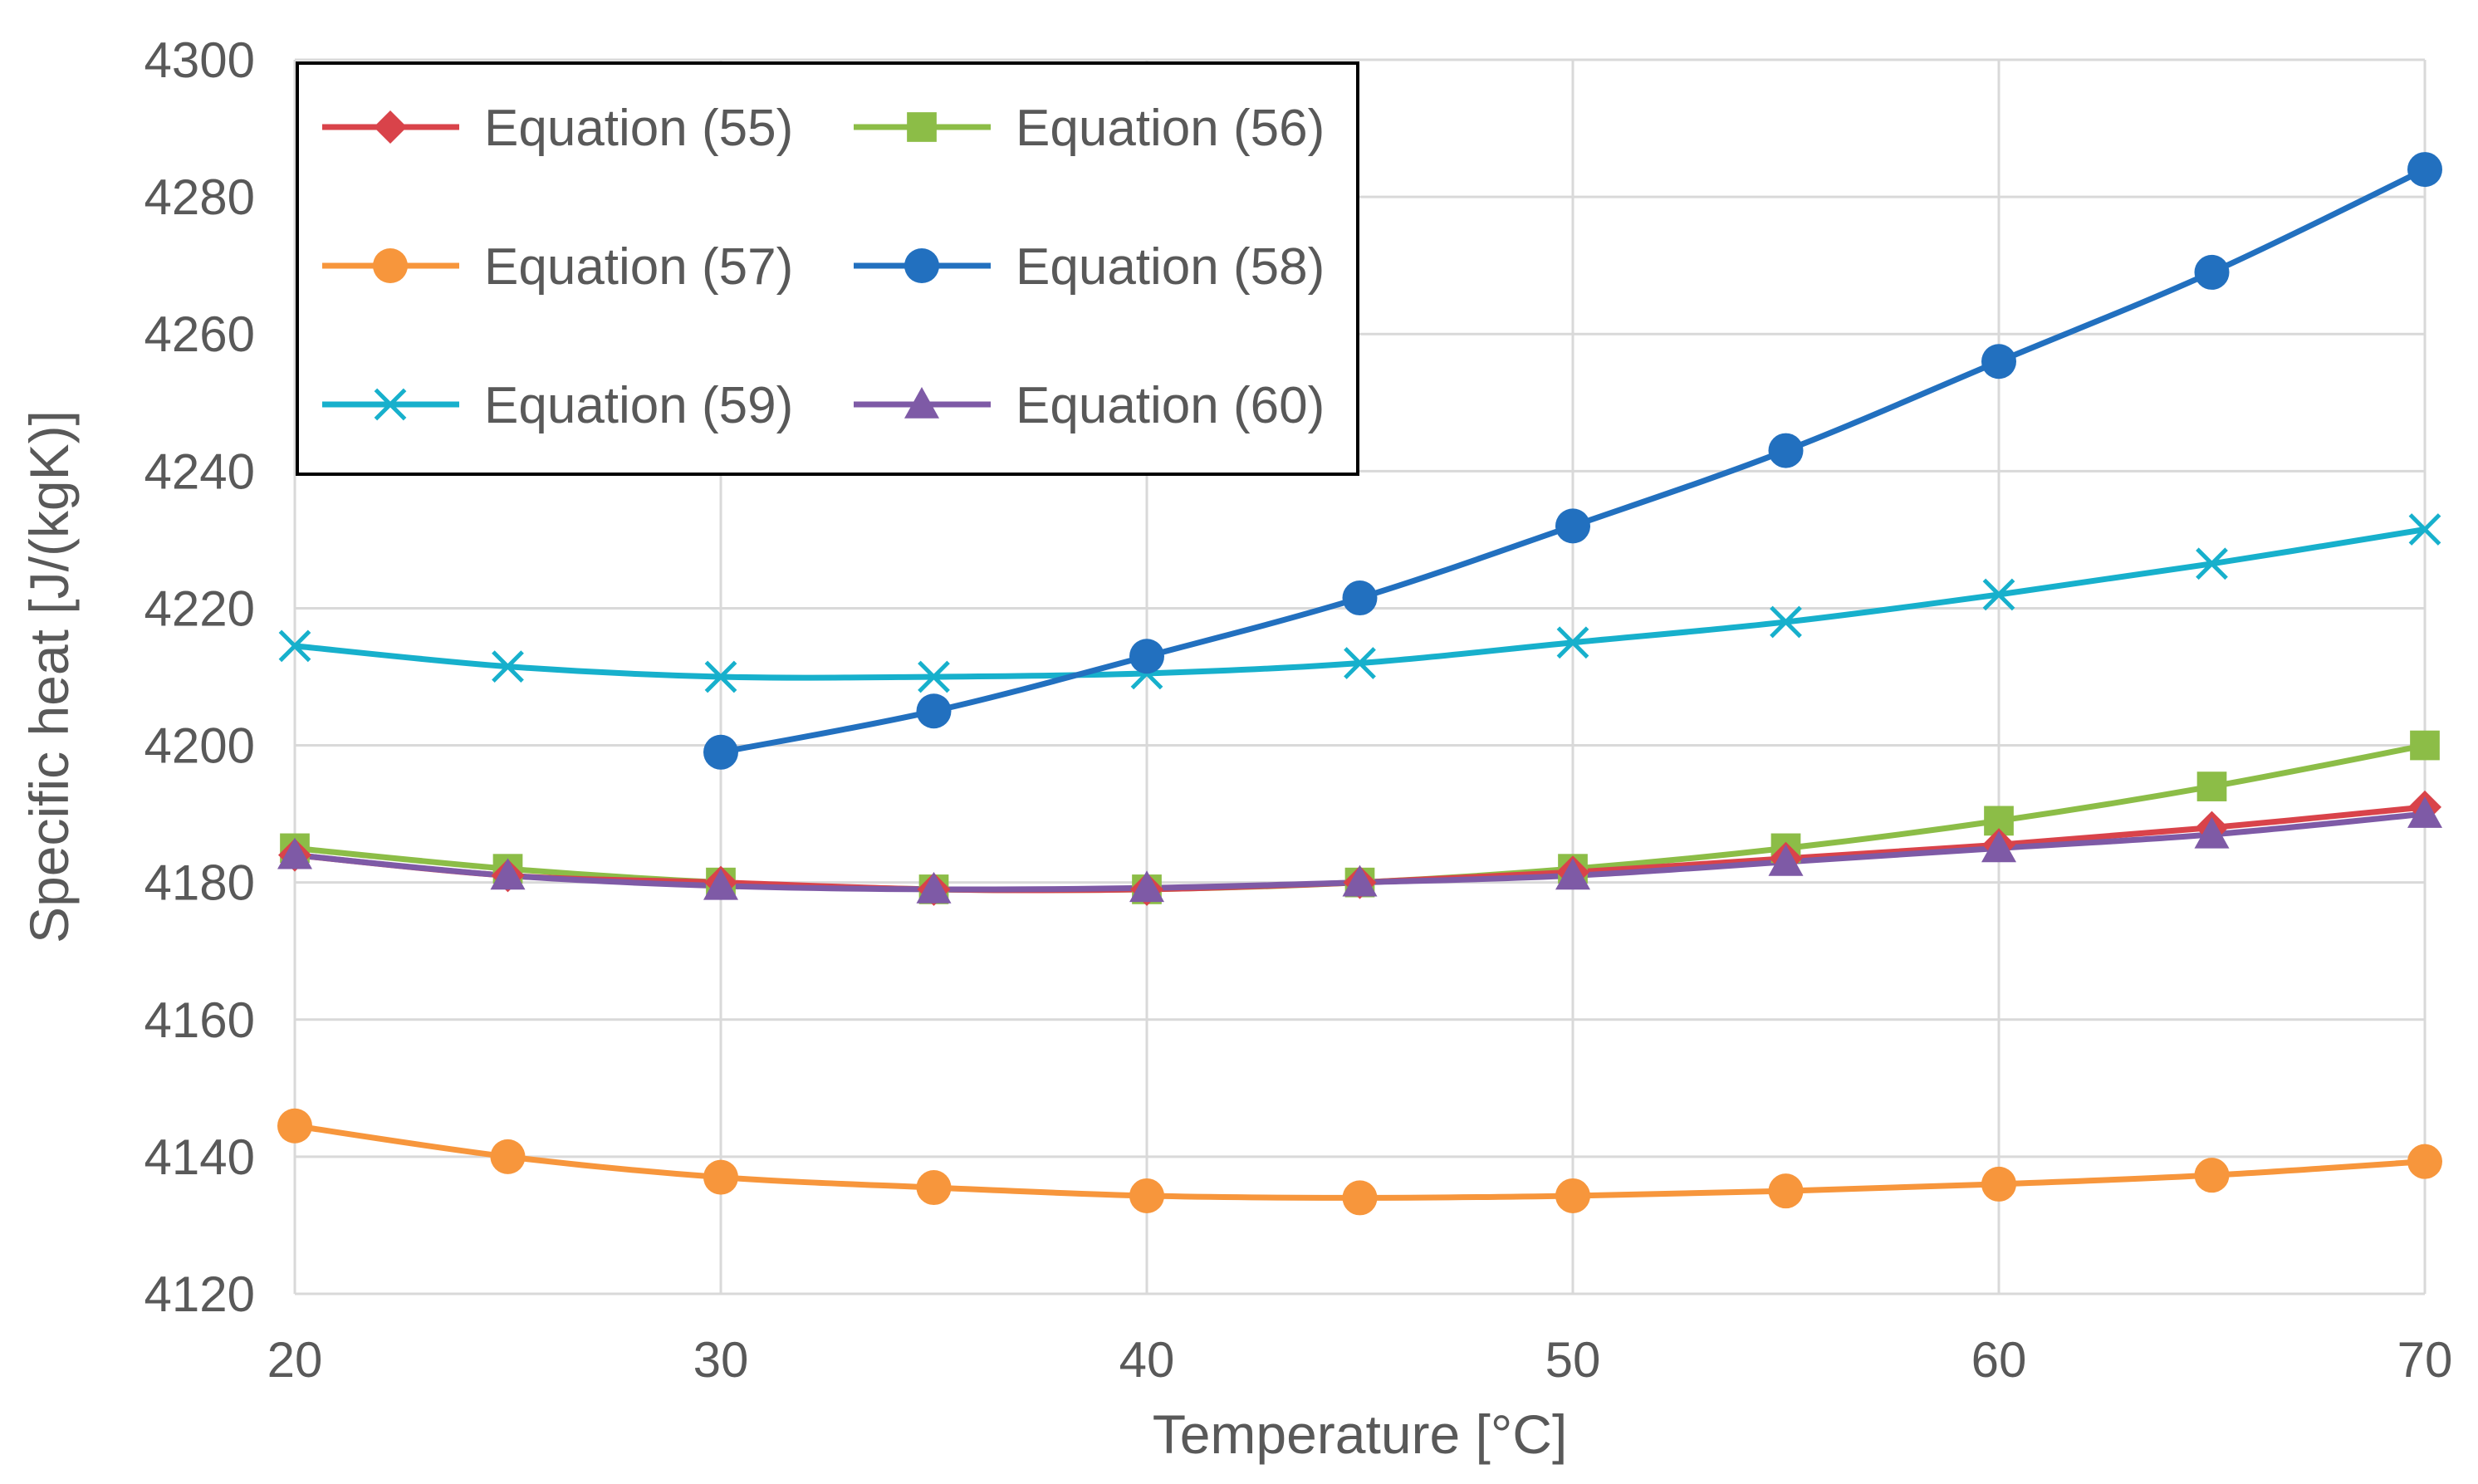  I want to click on legend-item-59: Equation (59), so click(557, 405).